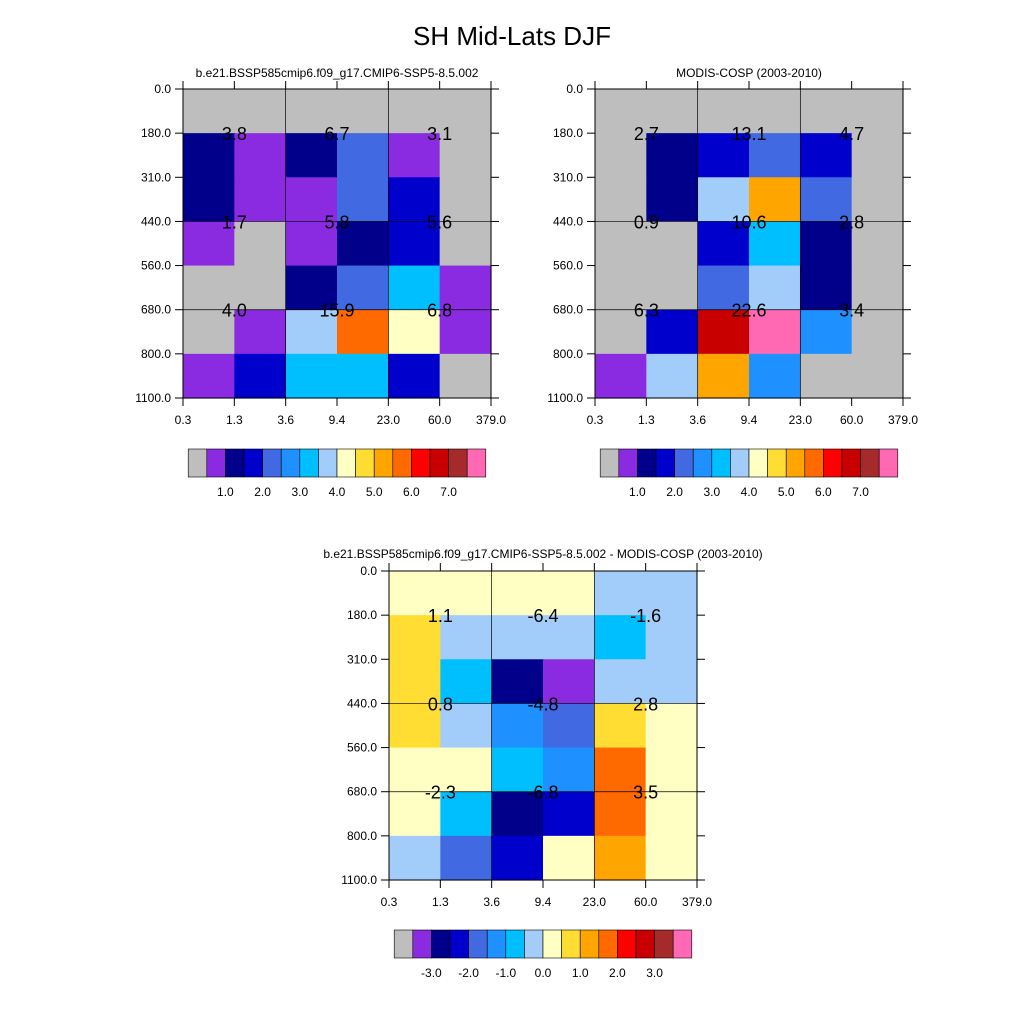  What do you see at coordinates (234, 311) in the screenshot?
I see `cell-value-label: 4.0` at bounding box center [234, 311].